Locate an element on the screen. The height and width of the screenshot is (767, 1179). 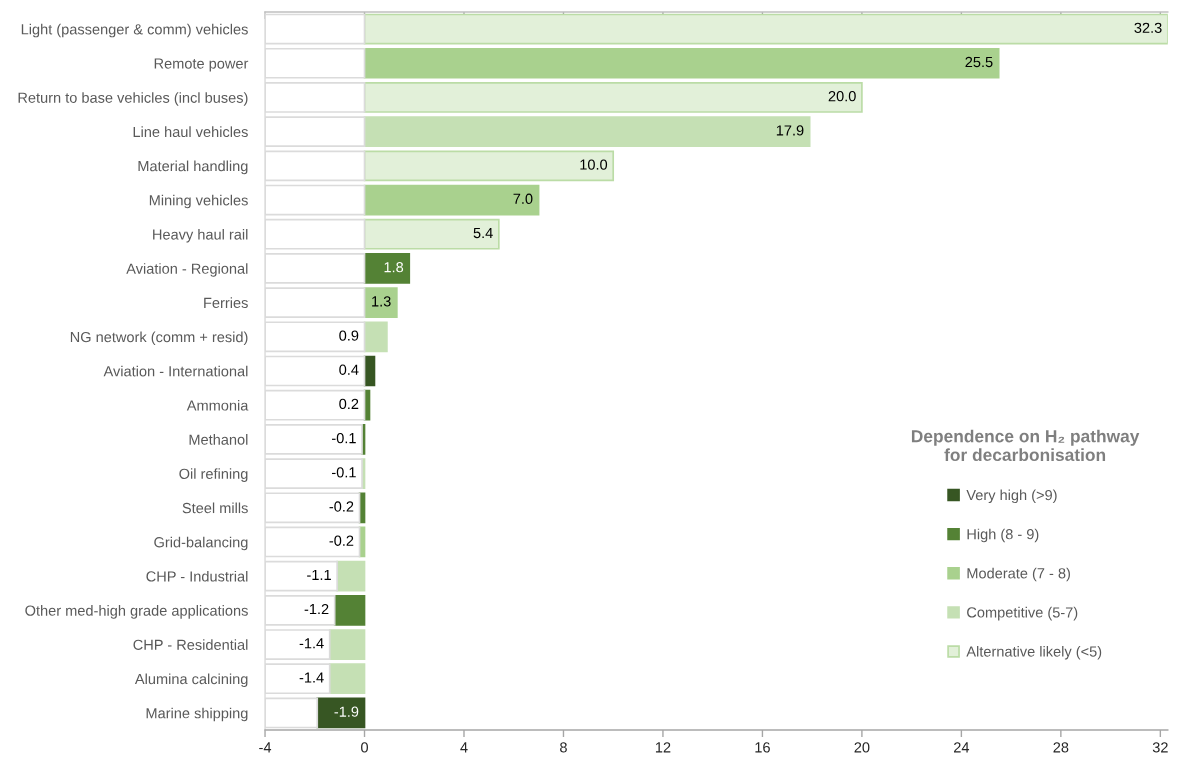
data-label: 0.2 is located at coordinates (349, 404).